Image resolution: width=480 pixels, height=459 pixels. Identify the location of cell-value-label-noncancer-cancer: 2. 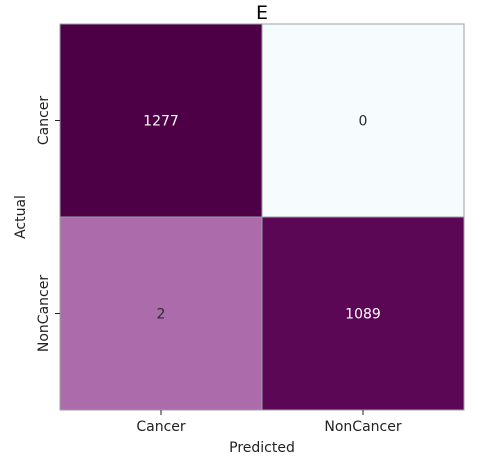
(161, 315).